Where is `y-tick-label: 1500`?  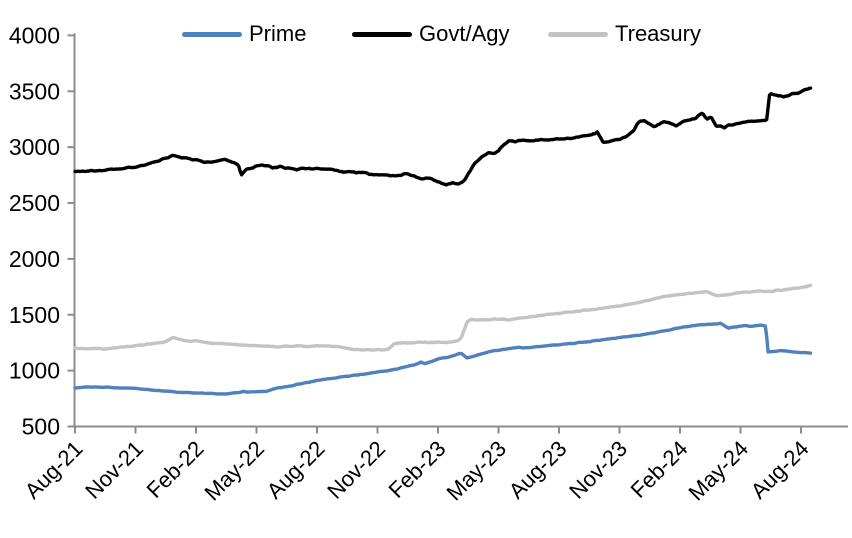
y-tick-label: 1500 is located at coordinates (34, 315).